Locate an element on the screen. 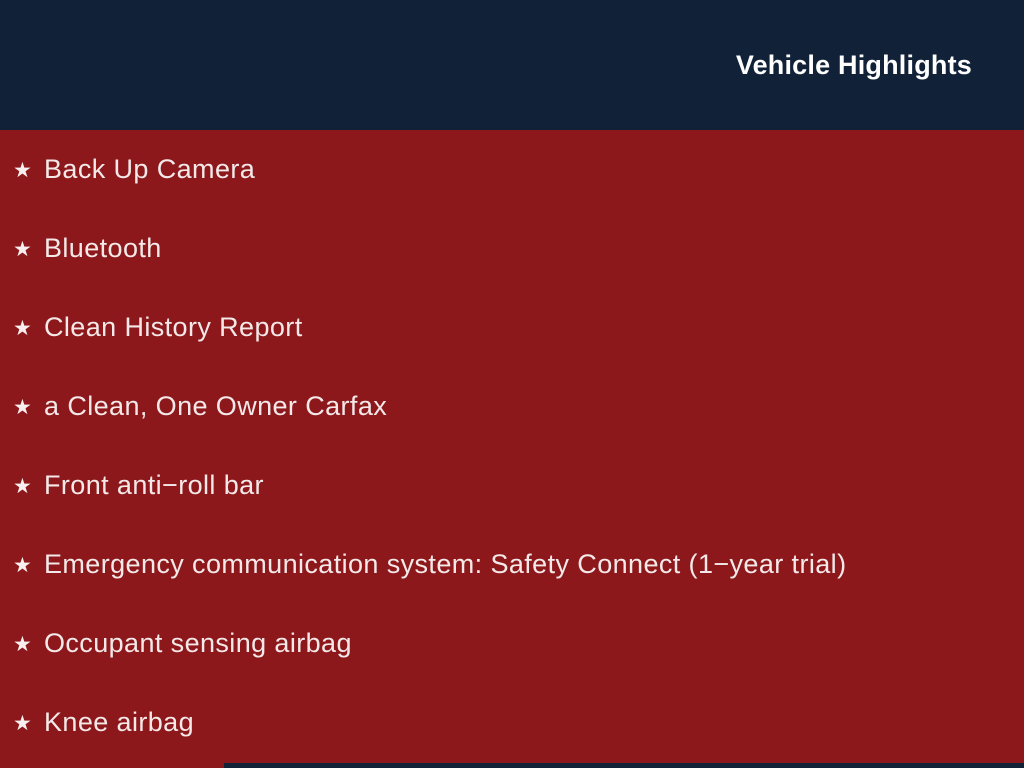 This screenshot has width=1024, height=768. list-item: ★ Occupant sensing airbag is located at coordinates (512, 643).